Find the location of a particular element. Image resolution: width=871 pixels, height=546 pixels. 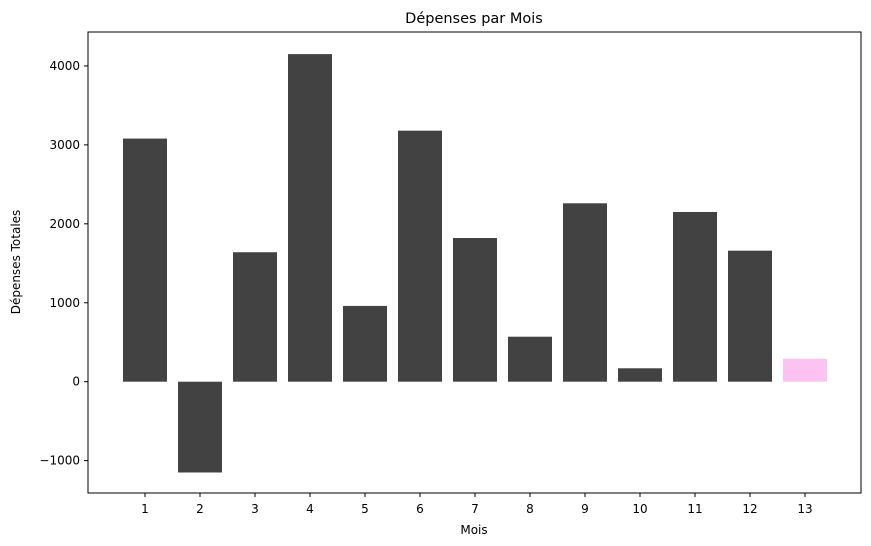

y-tick-label: 3000 is located at coordinates (64, 145).